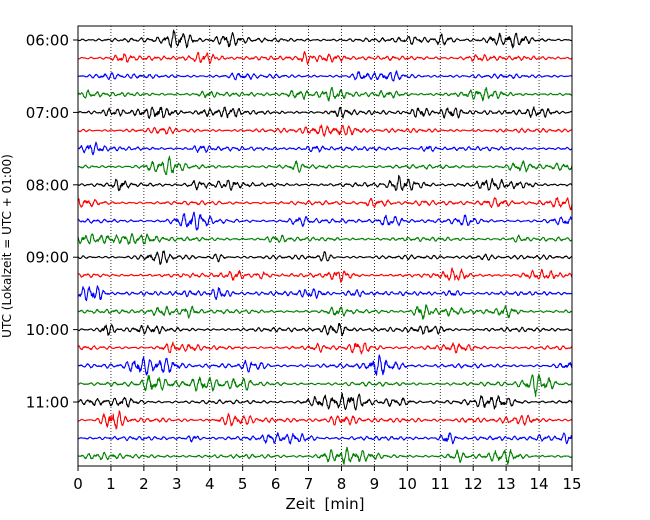 Image resolution: width=650 pixels, height=520 pixels. What do you see at coordinates (47, 113) in the screenshot?
I see `y-tick-label: 07:00` at bounding box center [47, 113].